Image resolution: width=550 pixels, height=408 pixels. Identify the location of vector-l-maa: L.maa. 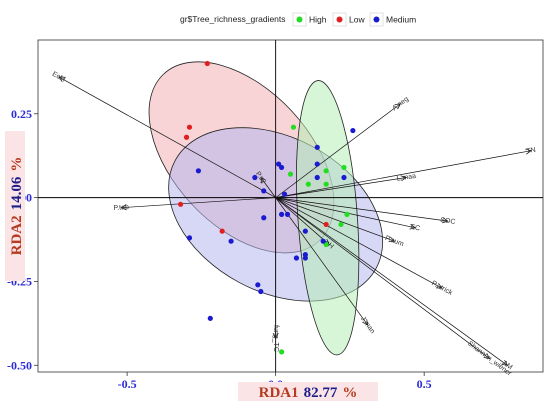
(346, 185).